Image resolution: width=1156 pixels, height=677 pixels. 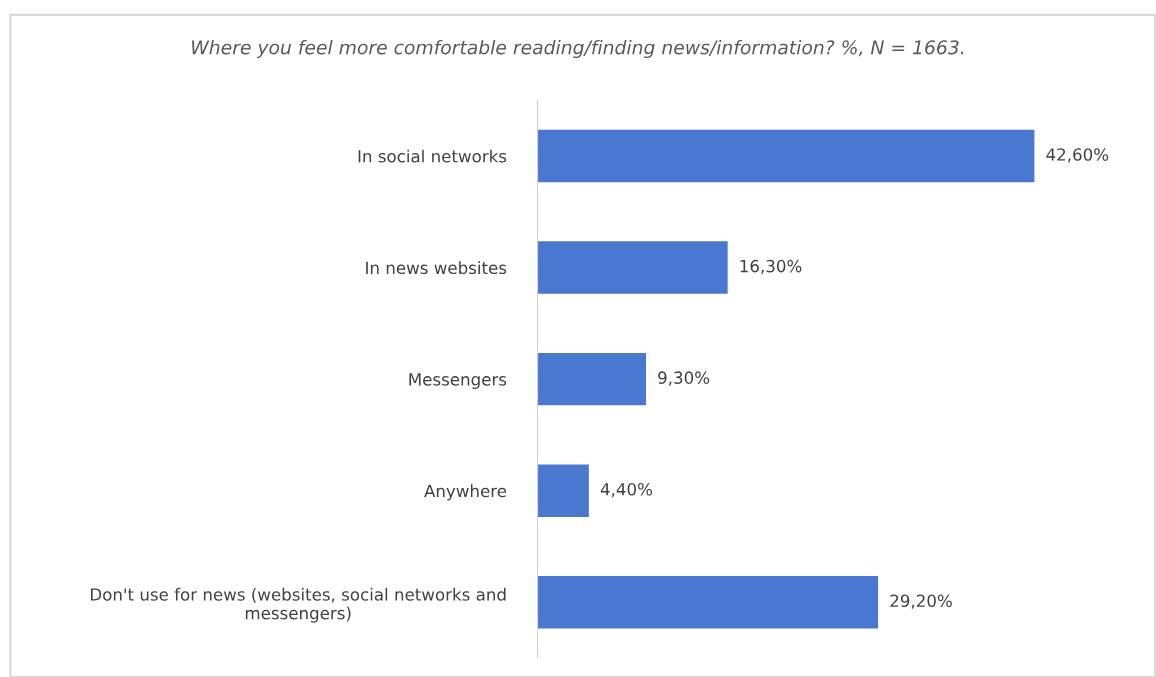 I want to click on data-label: 9,30%, so click(x=684, y=378).